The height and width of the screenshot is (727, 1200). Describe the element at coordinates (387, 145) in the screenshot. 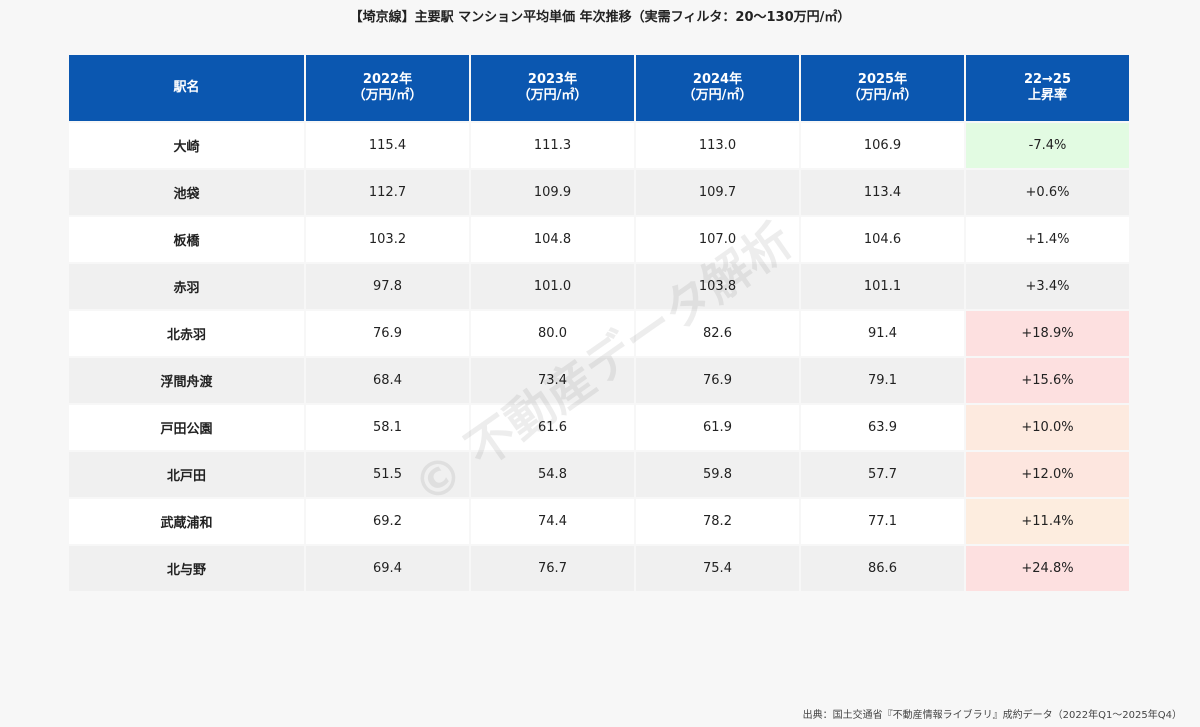

I see `value-cell: 115.4` at that location.